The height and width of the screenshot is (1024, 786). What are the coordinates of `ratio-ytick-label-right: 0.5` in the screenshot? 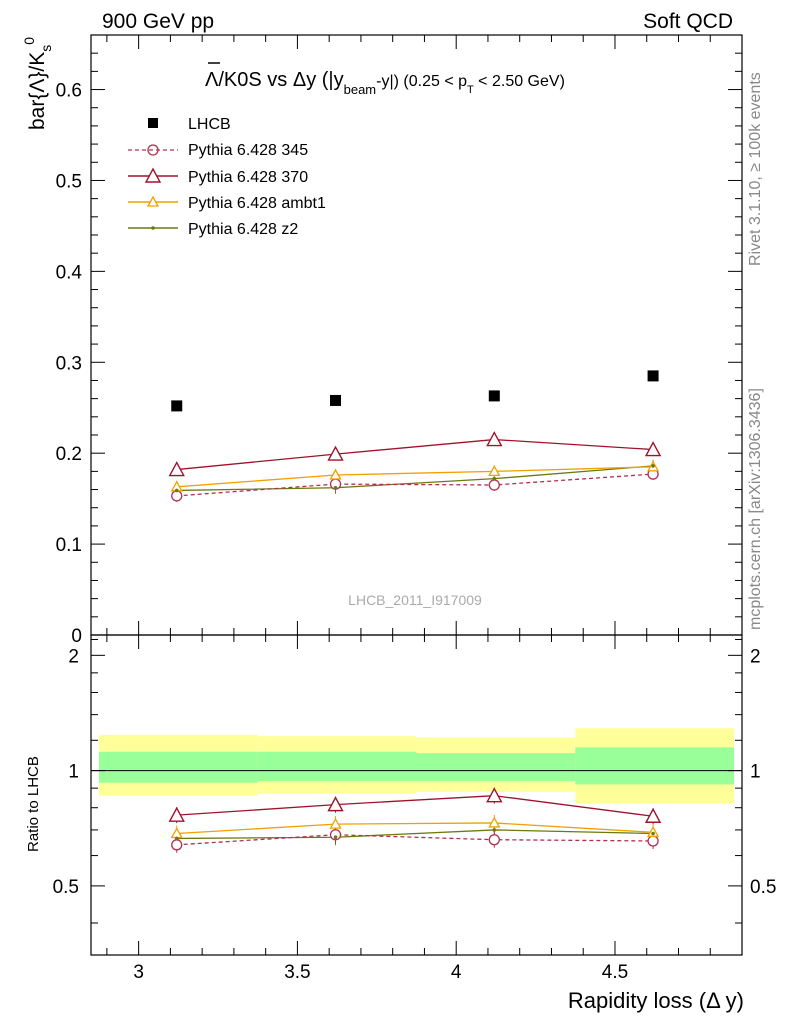 It's located at (763, 887).